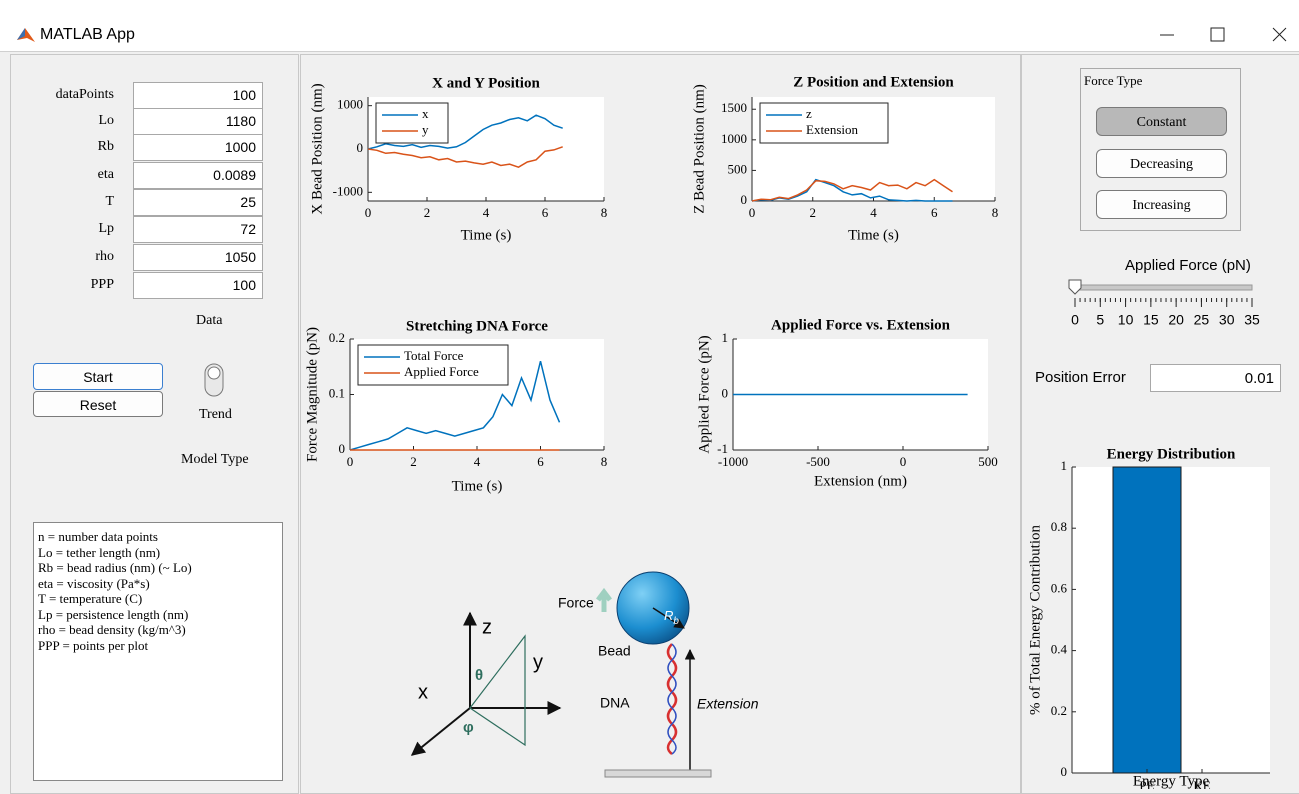  Describe the element at coordinates (214, 380) in the screenshot. I see `model-switch` at that location.